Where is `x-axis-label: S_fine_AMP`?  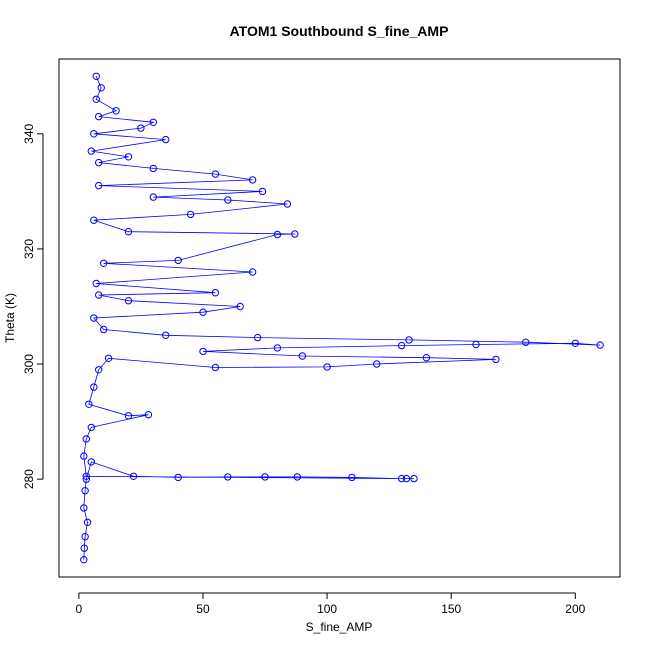
x-axis-label: S_fine_AMP is located at coordinates (339, 627).